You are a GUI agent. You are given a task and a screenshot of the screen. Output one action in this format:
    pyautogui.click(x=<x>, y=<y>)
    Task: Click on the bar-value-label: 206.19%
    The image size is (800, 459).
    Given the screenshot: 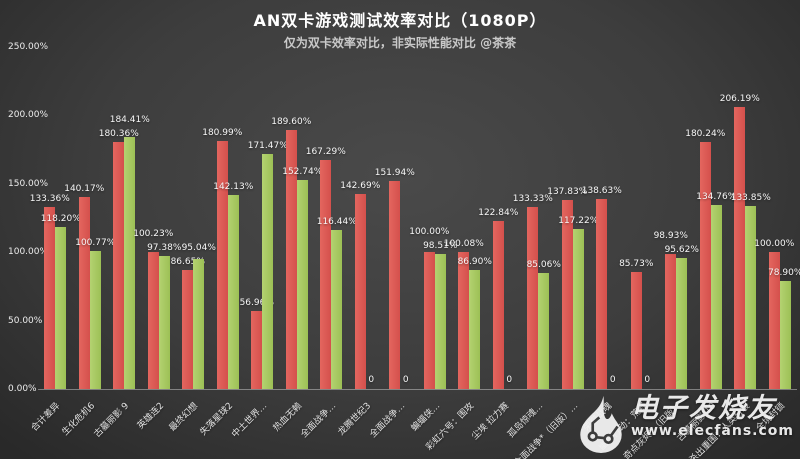 What is the action you would take?
    pyautogui.click(x=739, y=99)
    